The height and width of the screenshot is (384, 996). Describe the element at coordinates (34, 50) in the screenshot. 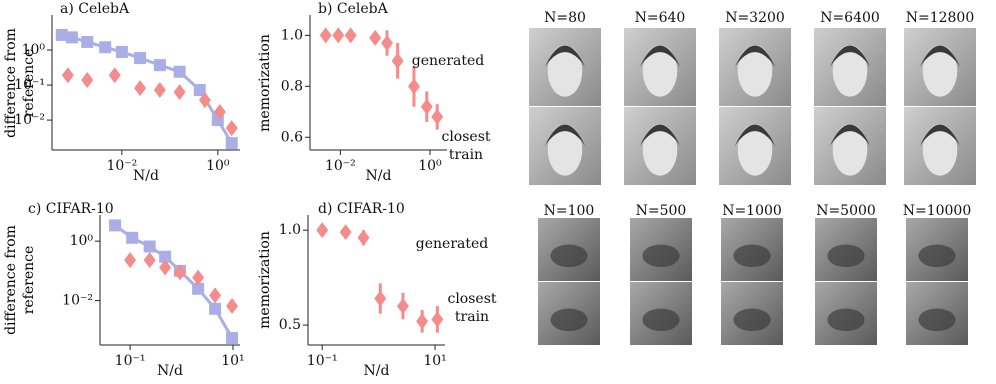

I see `y-tick-label: 10⁰` at that location.